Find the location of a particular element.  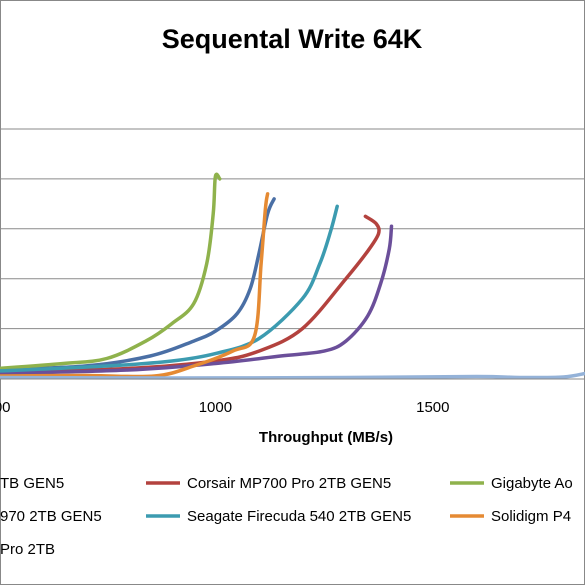

legend-label: Gigabyte Ao is located at coordinates (532, 483).